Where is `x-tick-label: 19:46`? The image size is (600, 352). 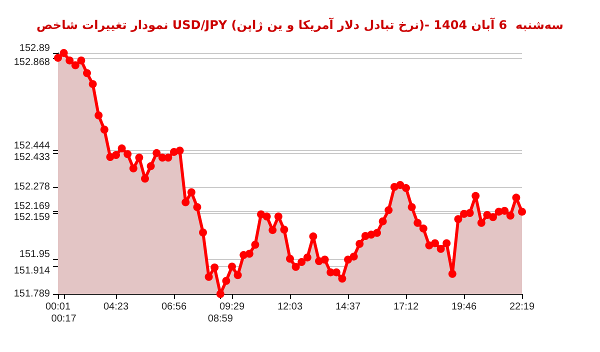
x-tick-label: 19:46 is located at coordinates (464, 307).